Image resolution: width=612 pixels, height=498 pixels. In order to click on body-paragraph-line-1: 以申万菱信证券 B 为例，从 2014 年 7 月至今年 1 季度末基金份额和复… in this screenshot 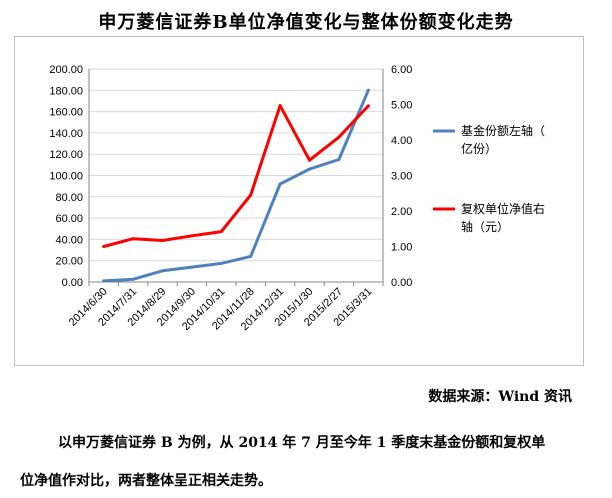, I will do `click(302, 443)`.